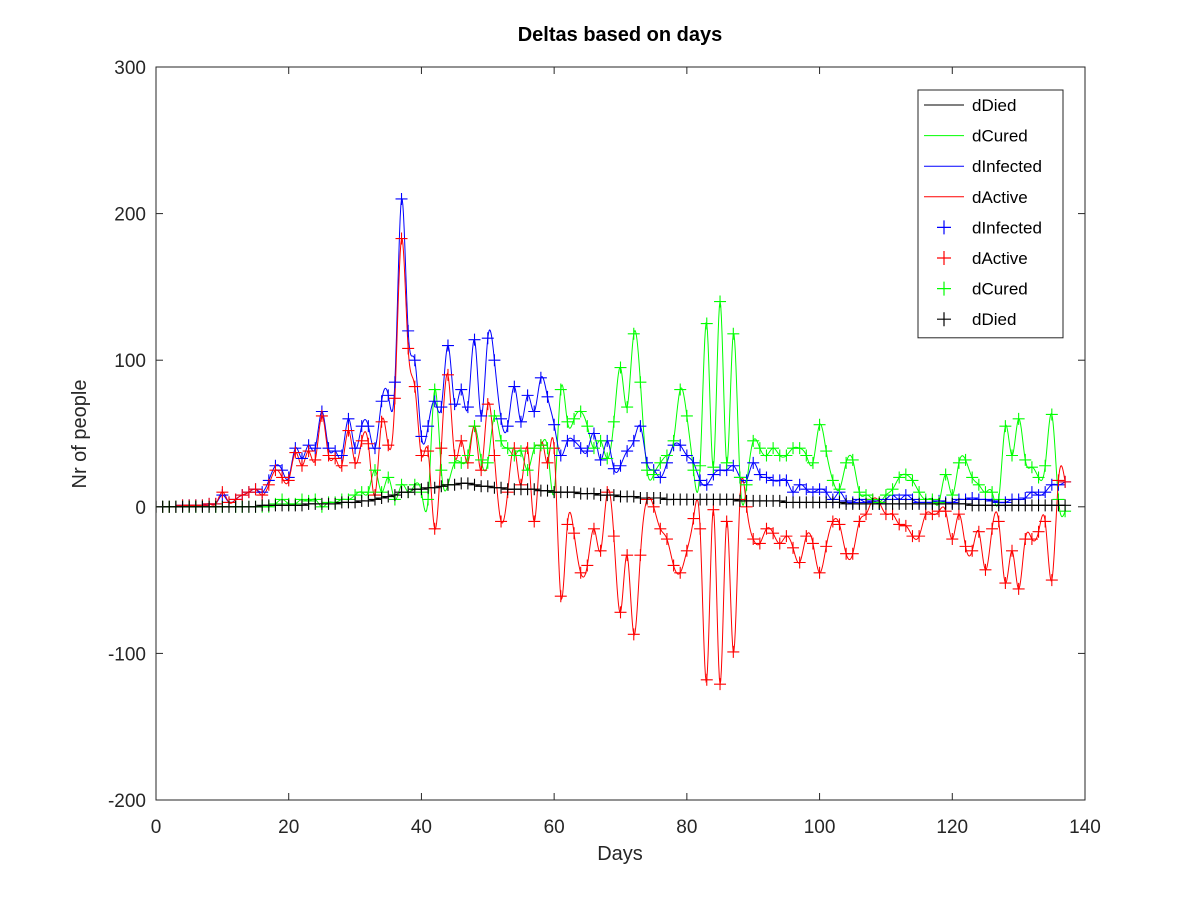  Describe the element at coordinates (620, 35) in the screenshot. I see `chart-title: Deltas based on days` at that location.